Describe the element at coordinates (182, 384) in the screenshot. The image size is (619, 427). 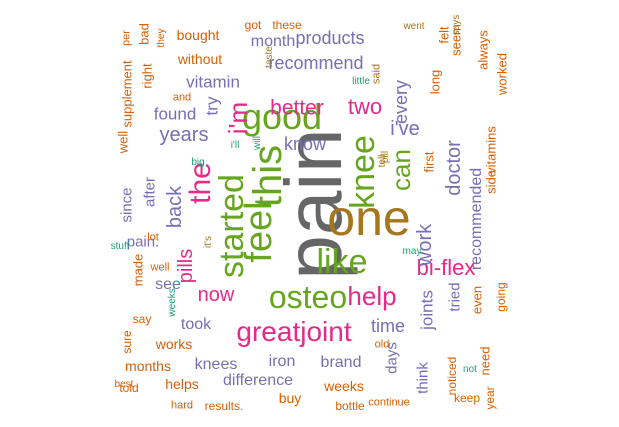
I see `word-helps: helps` at that location.